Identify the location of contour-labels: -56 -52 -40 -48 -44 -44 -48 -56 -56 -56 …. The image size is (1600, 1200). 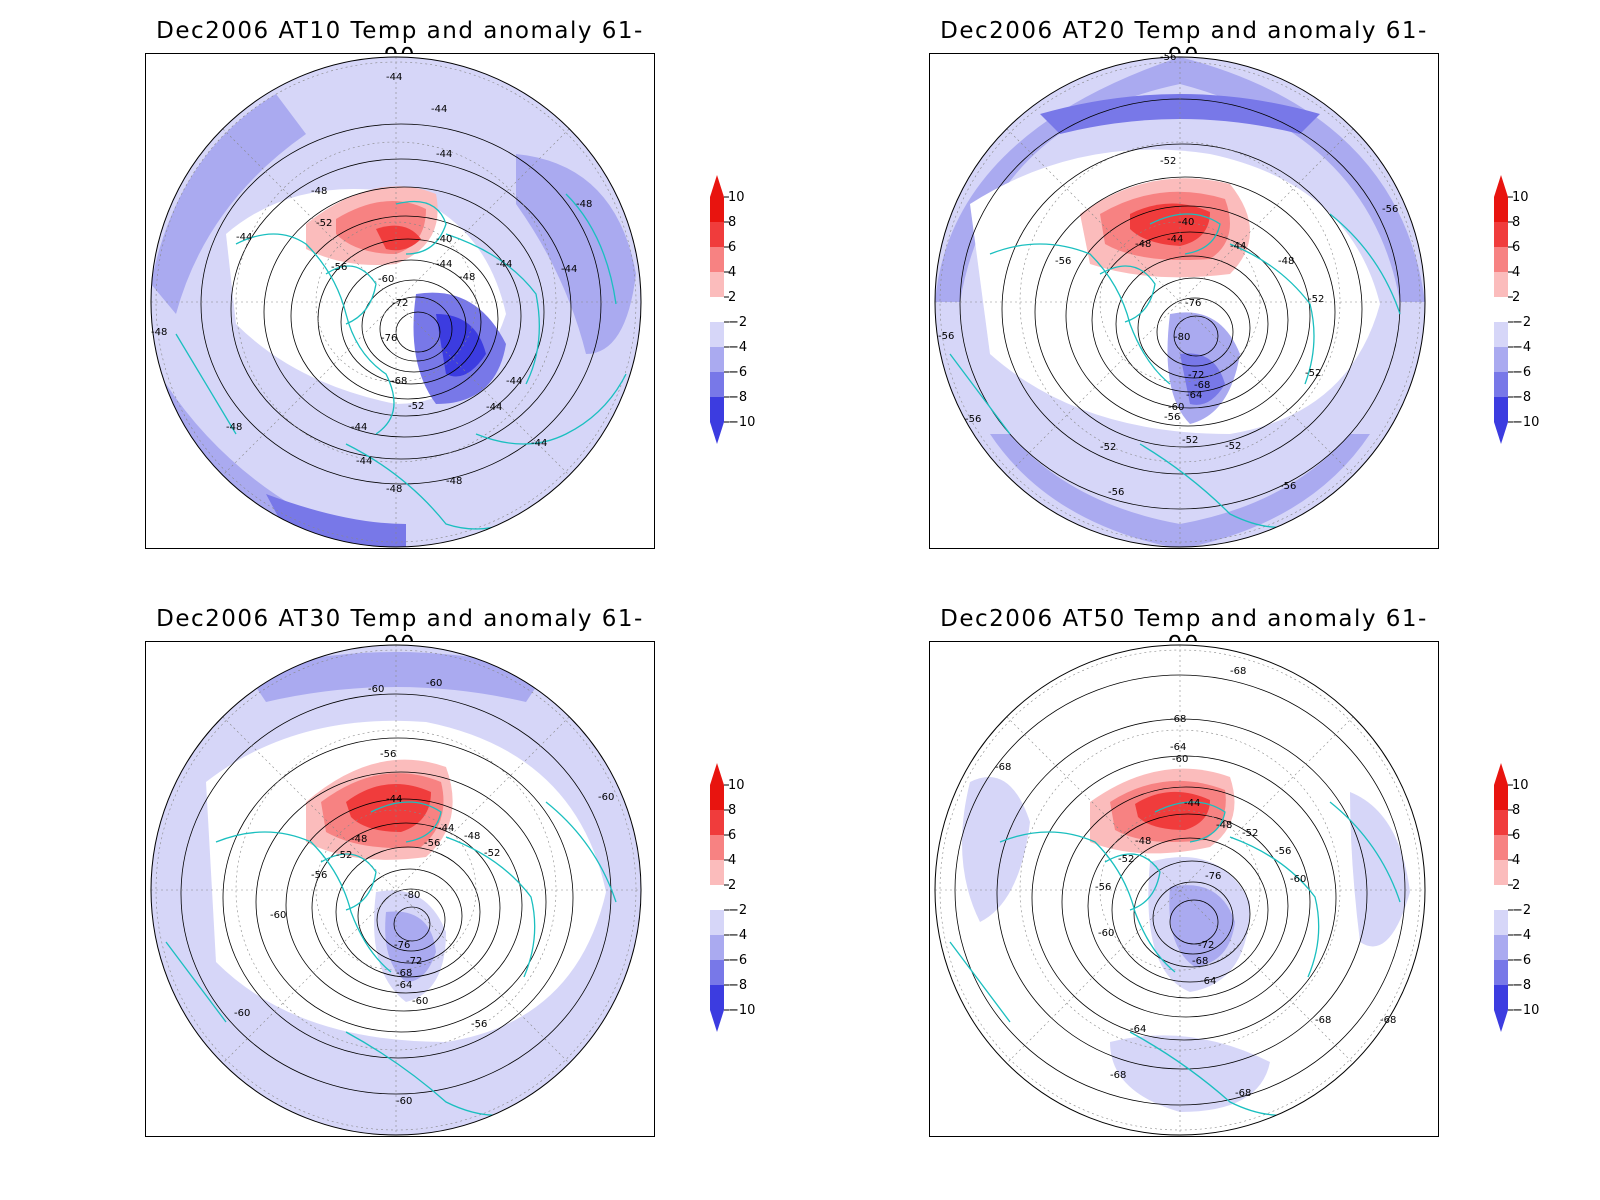
(1168, 276).